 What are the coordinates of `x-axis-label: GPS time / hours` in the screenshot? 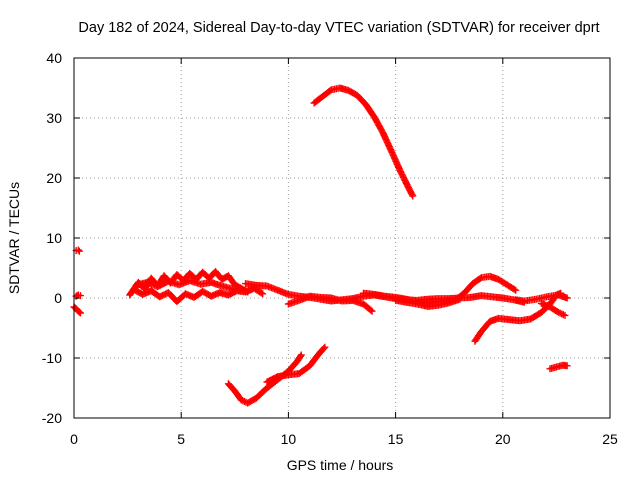 It's located at (340, 465).